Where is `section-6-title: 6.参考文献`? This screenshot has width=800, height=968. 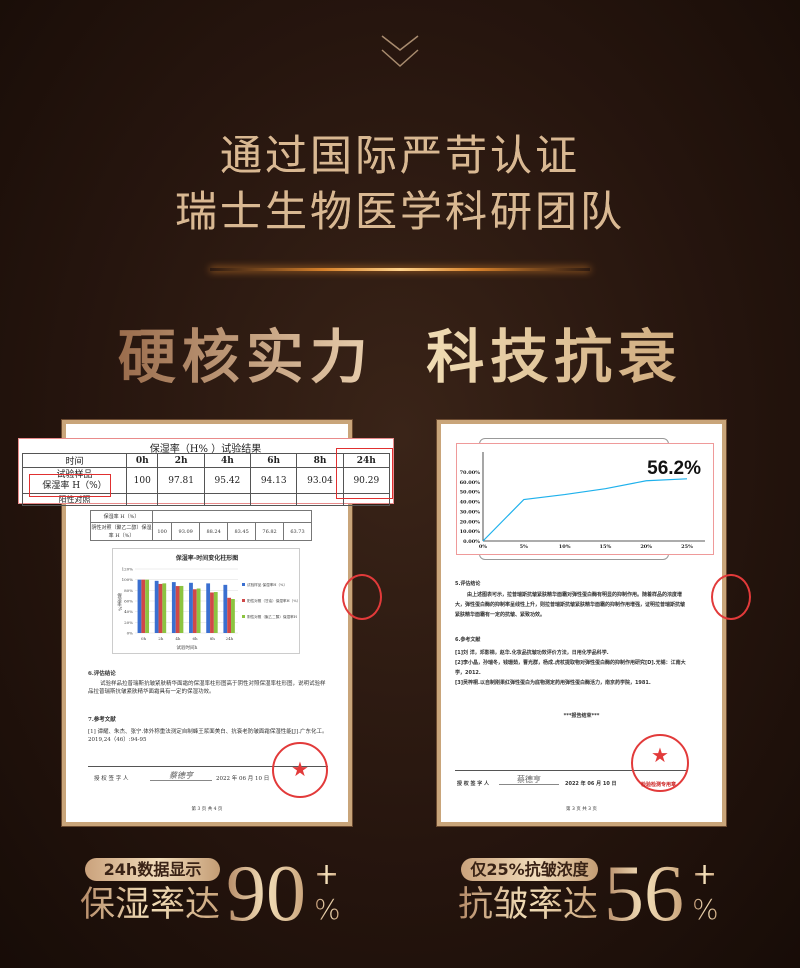 section-6-title: 6.参考文献 is located at coordinates (468, 640).